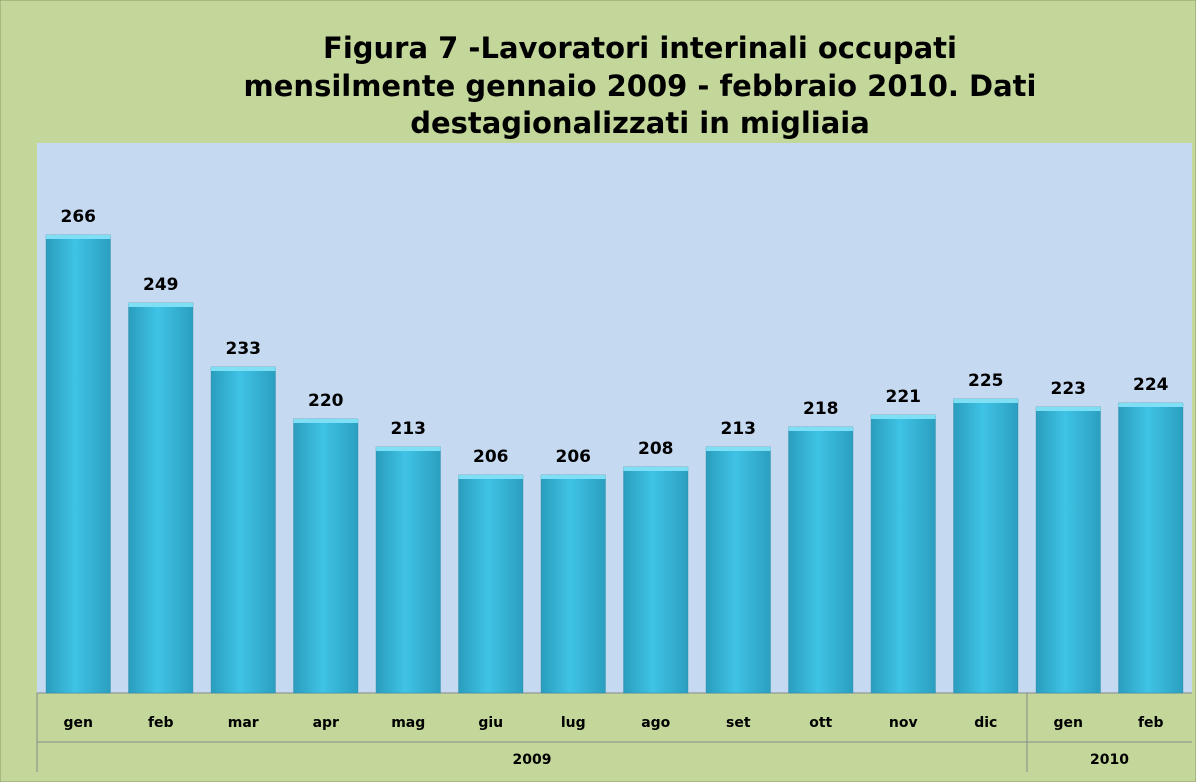 The width and height of the screenshot is (1196, 782). What do you see at coordinates (1069, 389) in the screenshot?
I see `value-label: 223` at bounding box center [1069, 389].